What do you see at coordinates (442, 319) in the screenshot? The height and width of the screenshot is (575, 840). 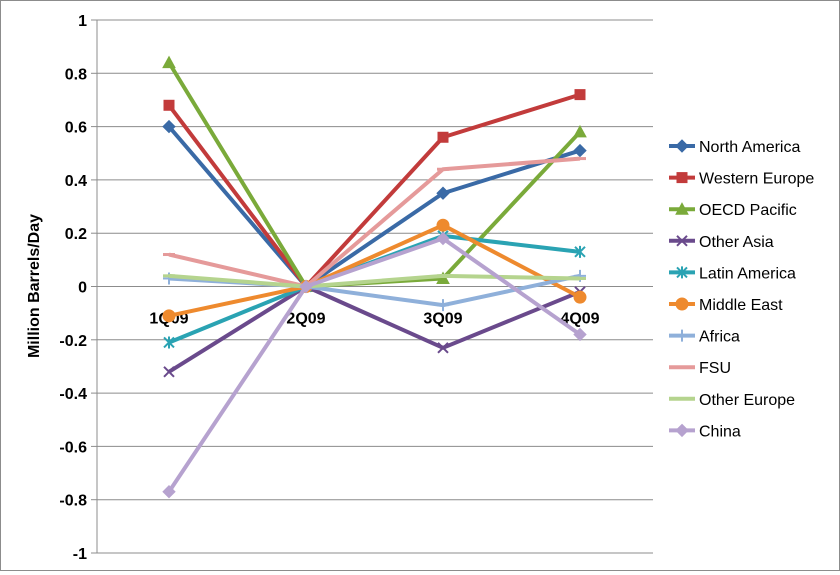 I see `x-tick-label: 3Q09` at bounding box center [442, 319].